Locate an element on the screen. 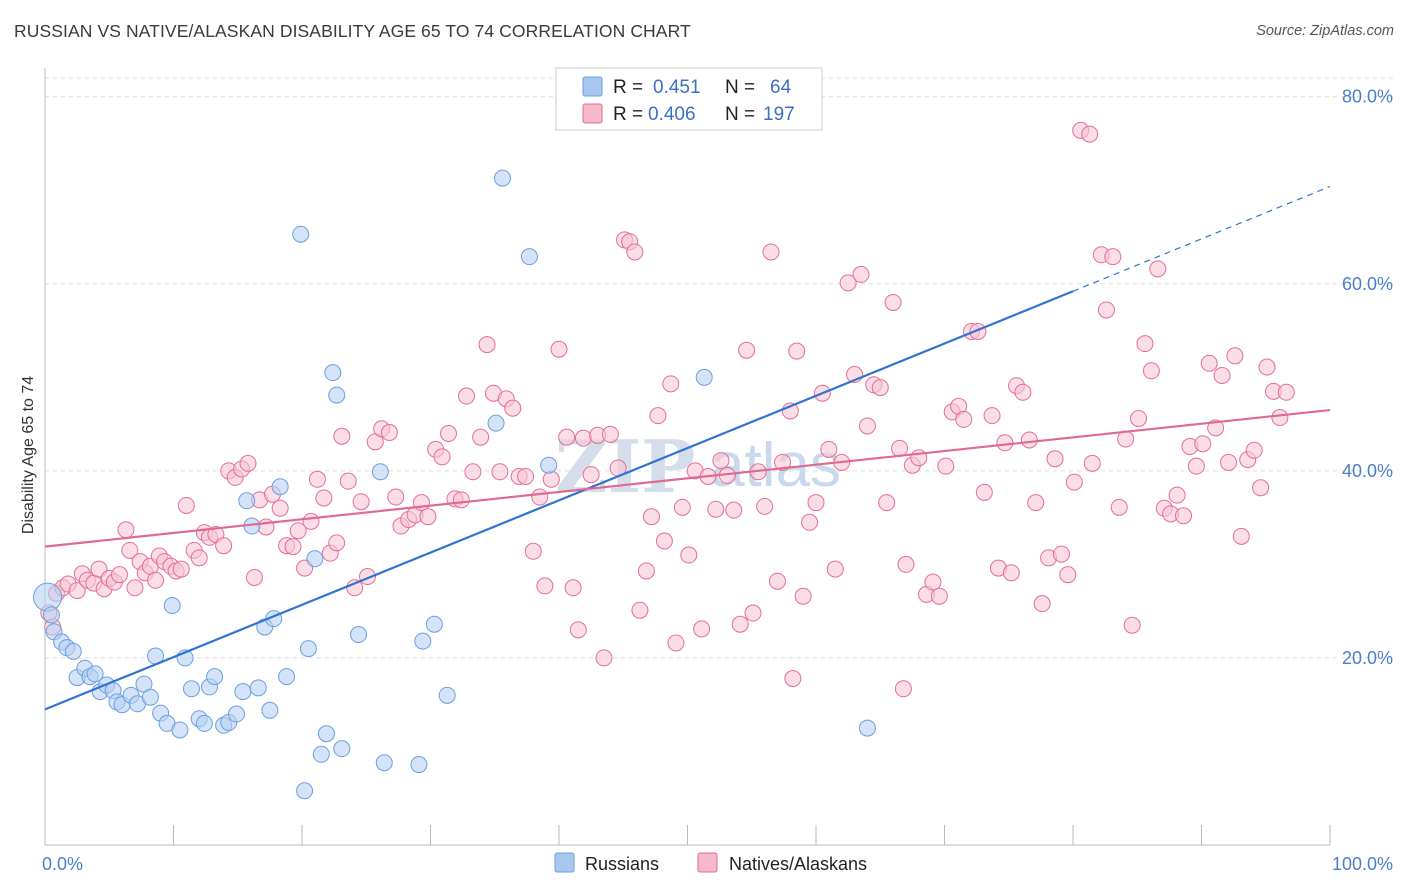 The image size is (1406, 892). x-tick-label: 100.0% is located at coordinates (1362, 864).